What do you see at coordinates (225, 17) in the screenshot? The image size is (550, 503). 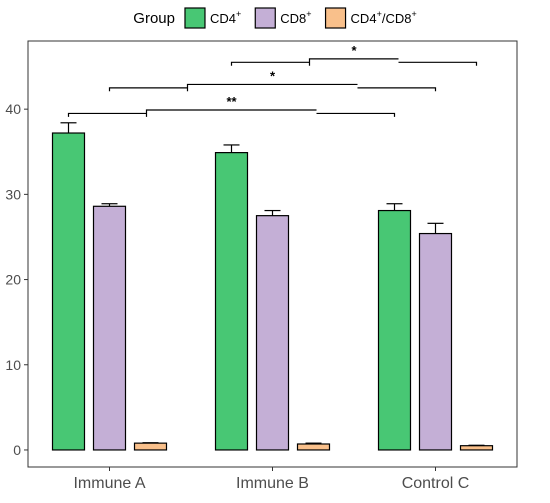 I see `legend-label: CD4+` at bounding box center [225, 17].